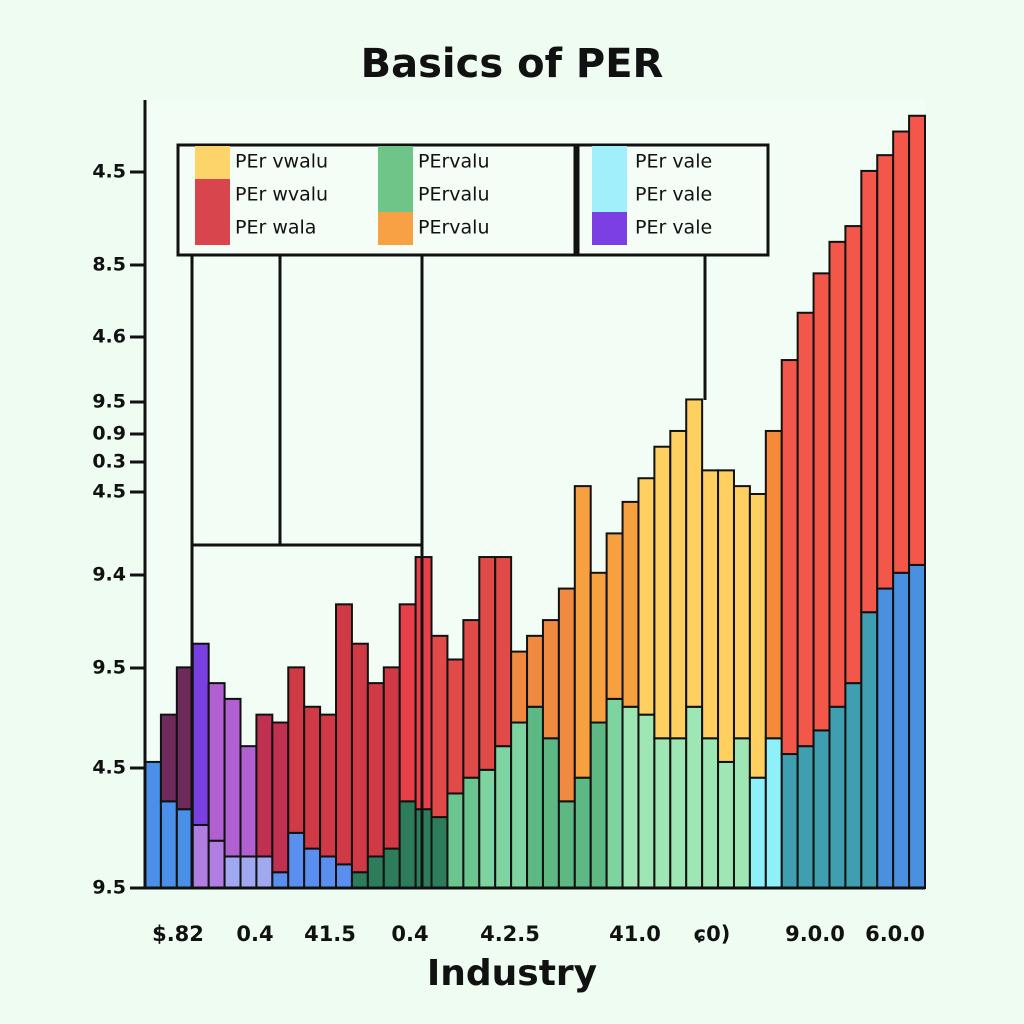  Describe the element at coordinates (254, 934) in the screenshot. I see `x-tick-label: 0.4` at that location.